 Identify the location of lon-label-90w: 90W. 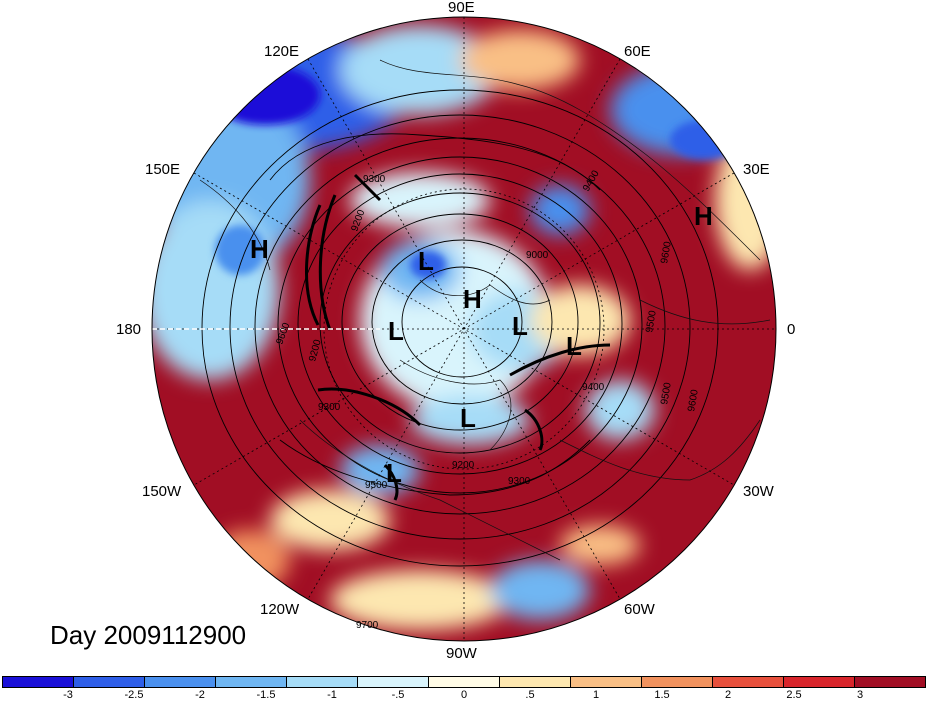
(462, 653).